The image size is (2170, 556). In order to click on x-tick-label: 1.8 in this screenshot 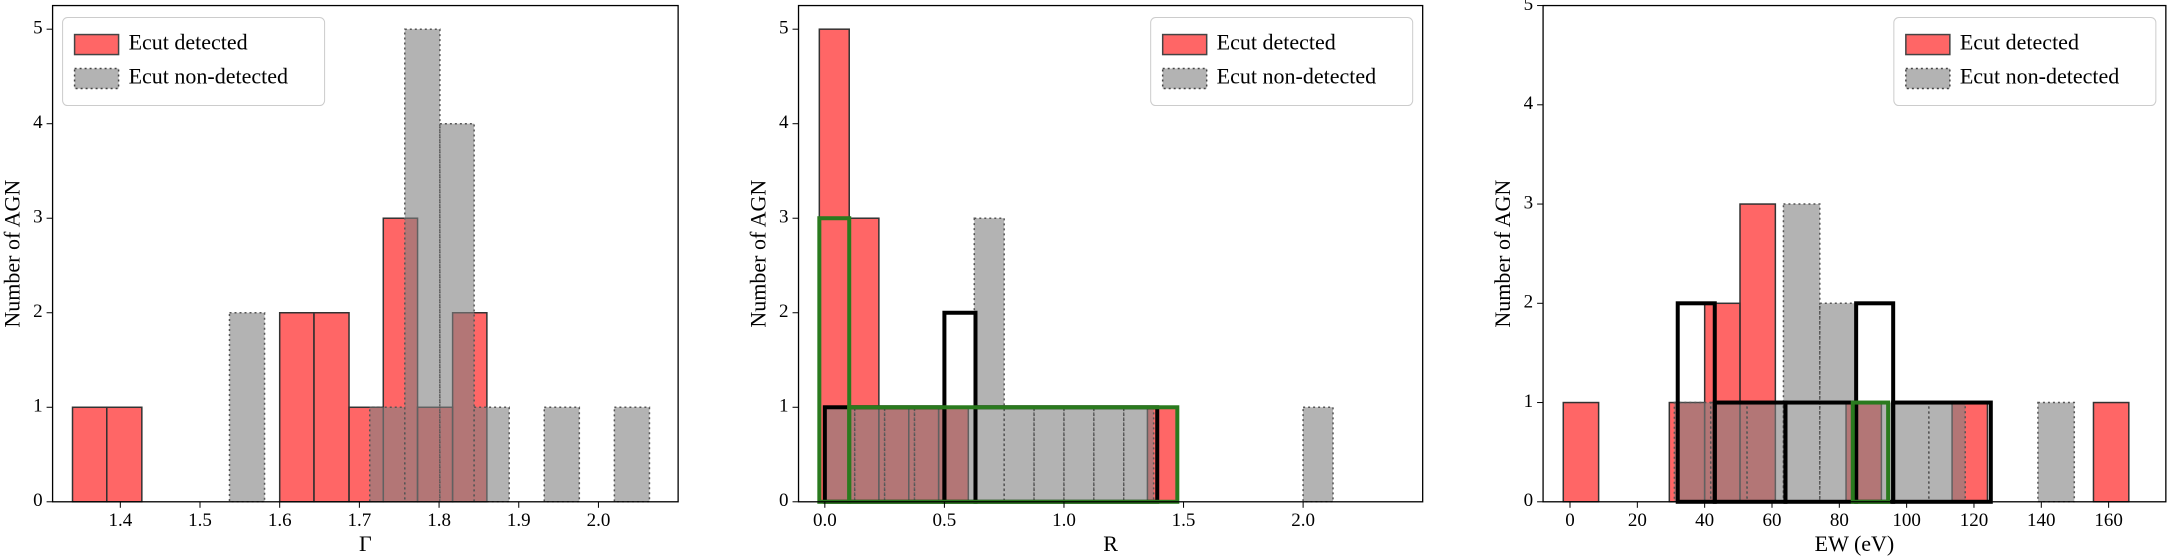, I will do `click(439, 520)`.